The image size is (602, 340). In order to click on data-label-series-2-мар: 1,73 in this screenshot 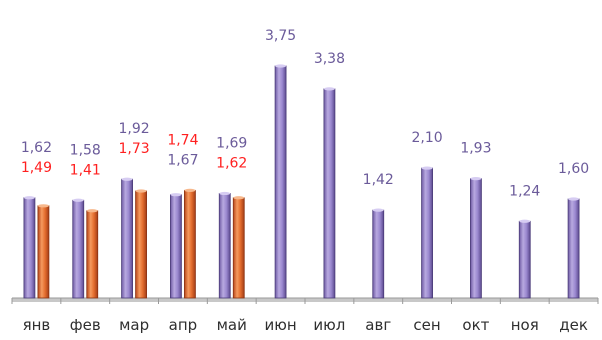, I will do `click(133, 149)`.